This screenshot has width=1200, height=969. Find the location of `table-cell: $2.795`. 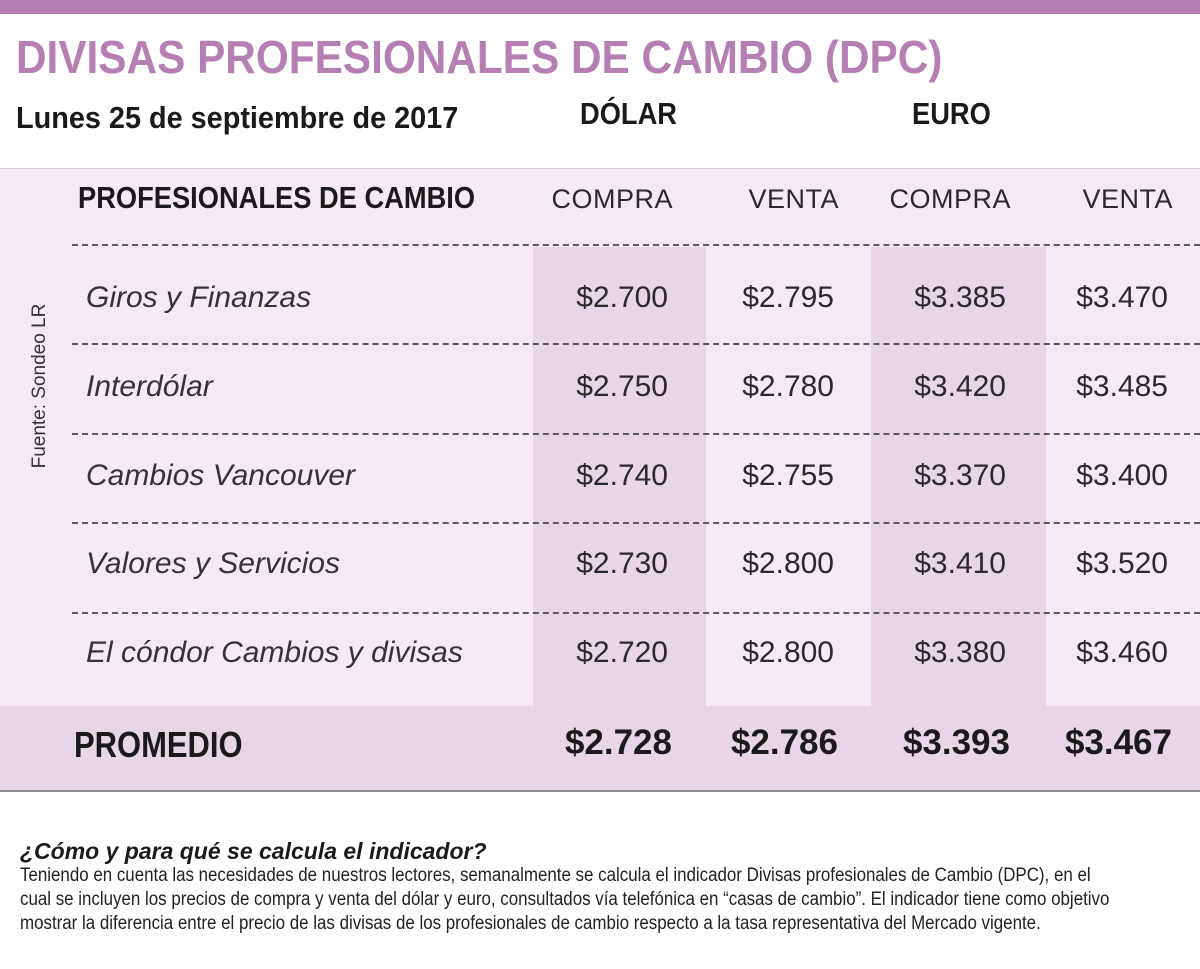

table-cell: $2.795 is located at coordinates (788, 297).